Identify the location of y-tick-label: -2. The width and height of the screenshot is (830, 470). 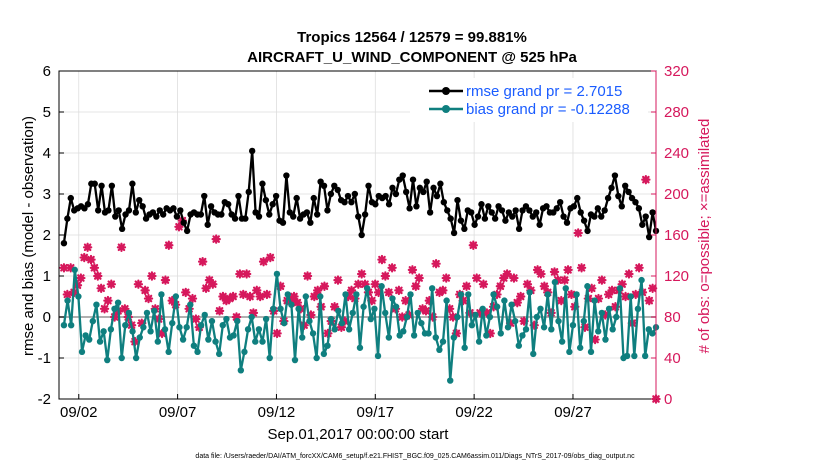
(44, 399).